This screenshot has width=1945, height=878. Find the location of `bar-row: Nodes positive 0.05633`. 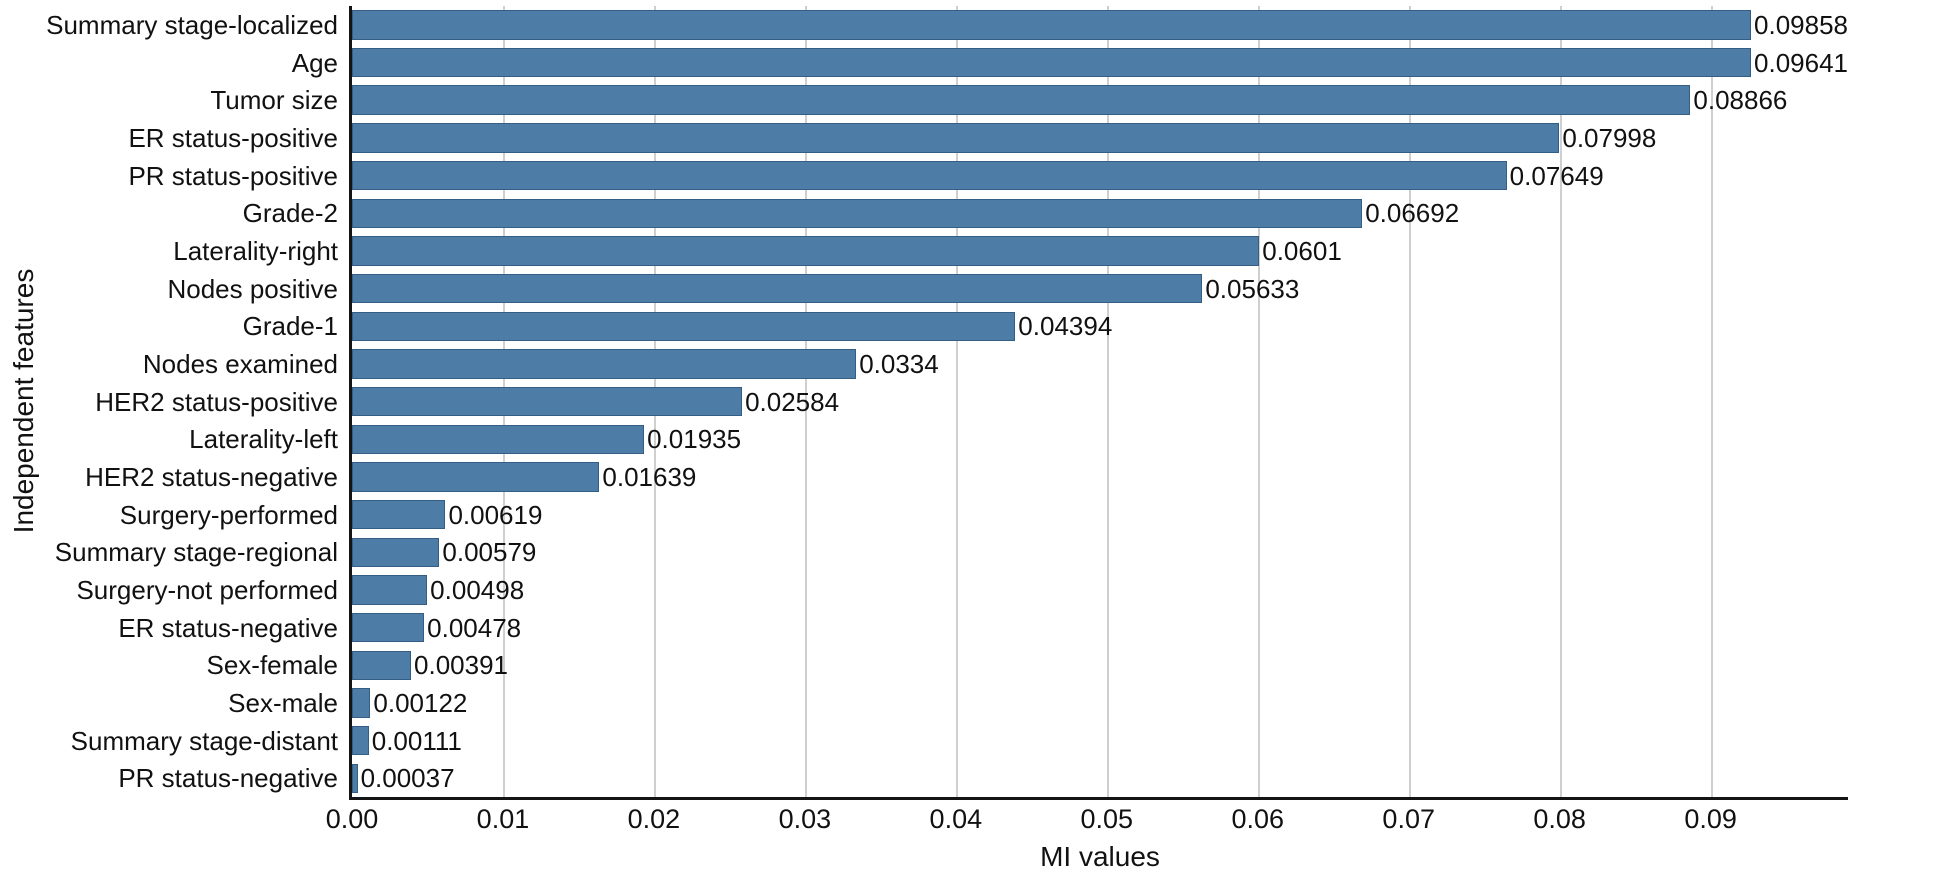

bar-row: Nodes positive 0.05633 is located at coordinates (1007, 289).